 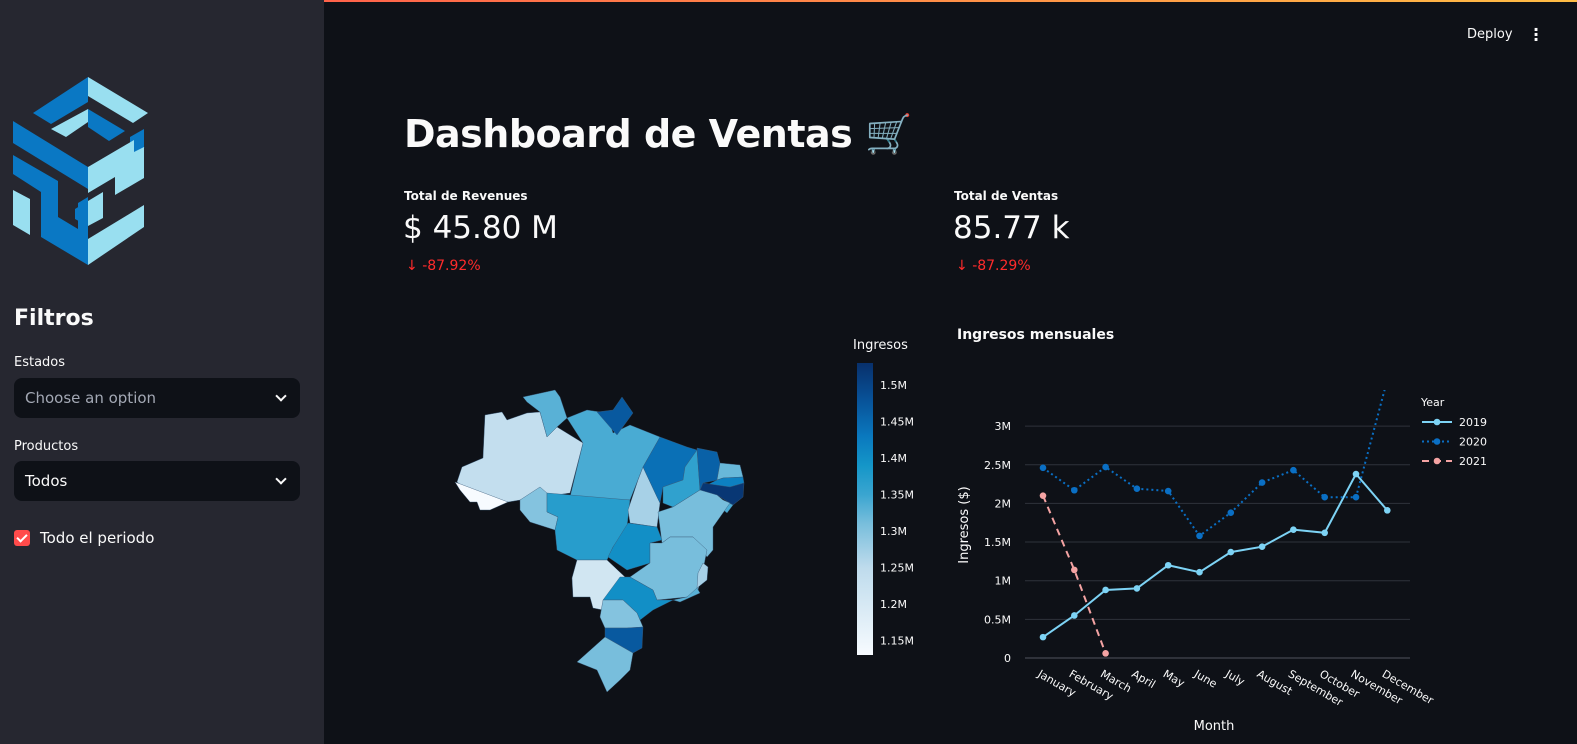 What do you see at coordinates (46, 446) in the screenshot?
I see `productos-label: Productos` at bounding box center [46, 446].